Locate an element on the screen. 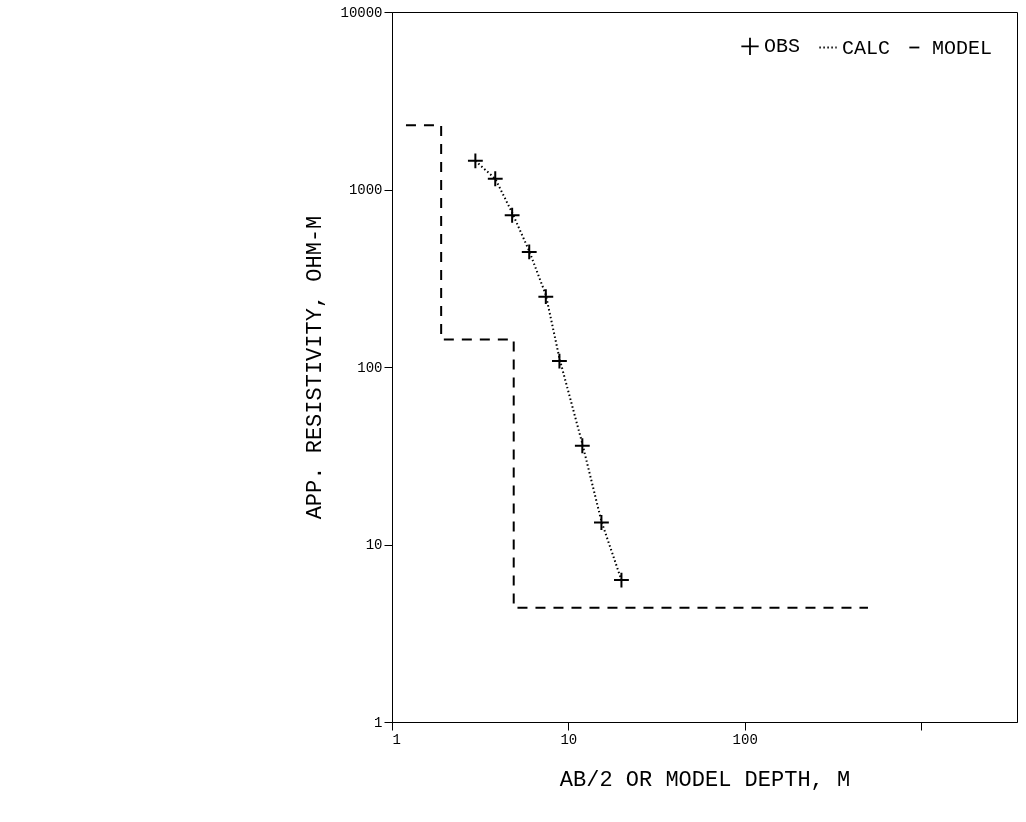  y-tick-label: 10 is located at coordinates (374, 545).